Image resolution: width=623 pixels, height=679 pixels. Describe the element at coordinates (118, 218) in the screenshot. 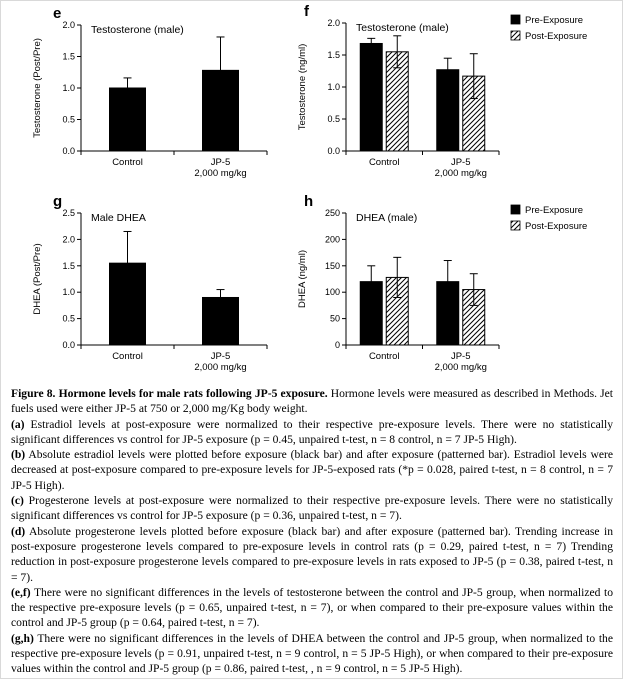

I see `svg-text: Male DHEA` at that location.